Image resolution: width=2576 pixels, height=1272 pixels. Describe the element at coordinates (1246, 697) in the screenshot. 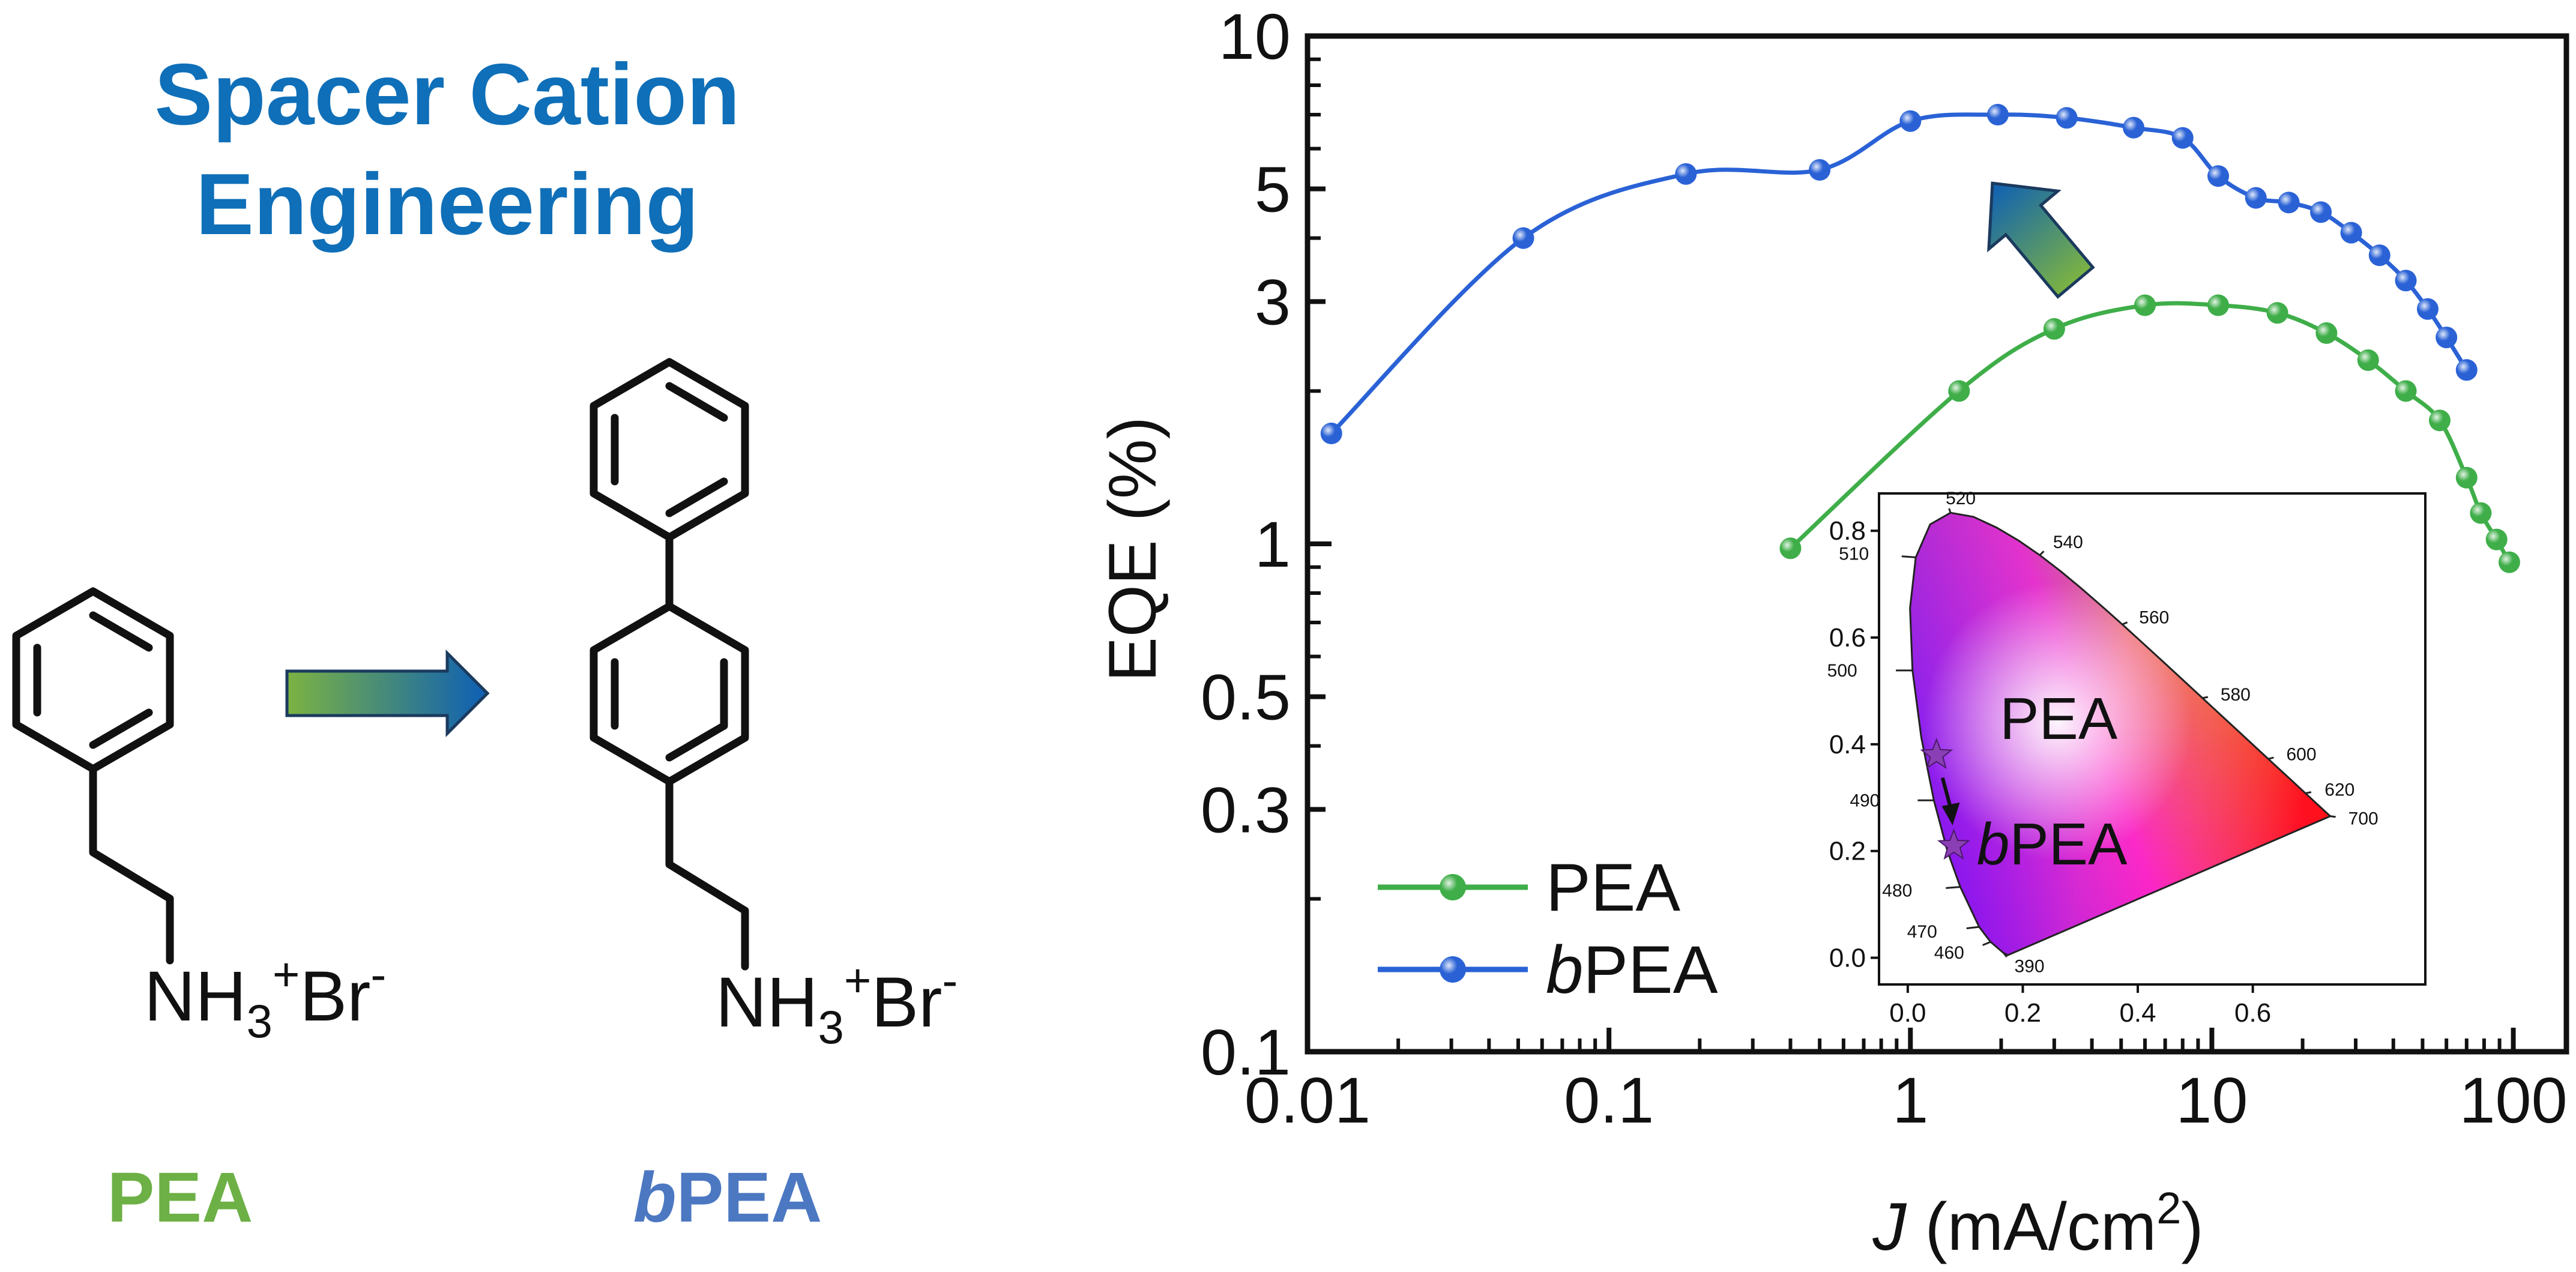

I see `y-tick-label: 0.5` at that location.